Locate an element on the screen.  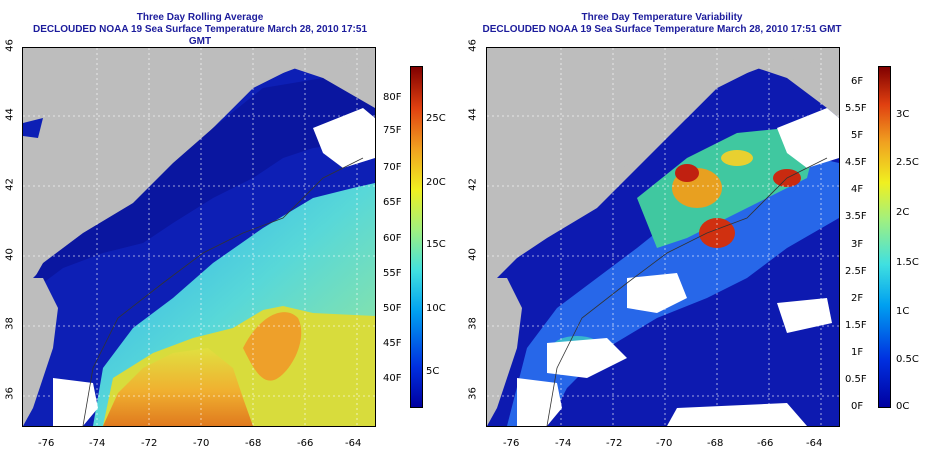
right-cb-c-tick: 0C is located at coordinates (903, 406).